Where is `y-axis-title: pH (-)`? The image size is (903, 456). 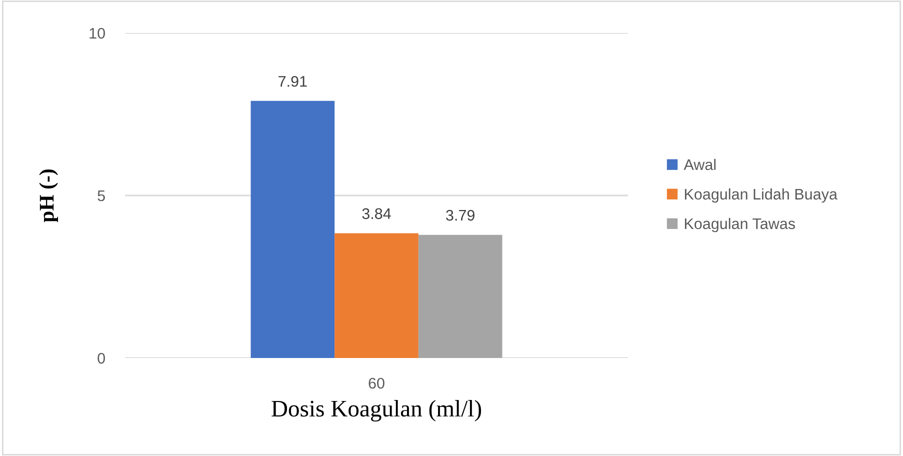 y-axis-title: pH (-) is located at coordinates (48, 196).